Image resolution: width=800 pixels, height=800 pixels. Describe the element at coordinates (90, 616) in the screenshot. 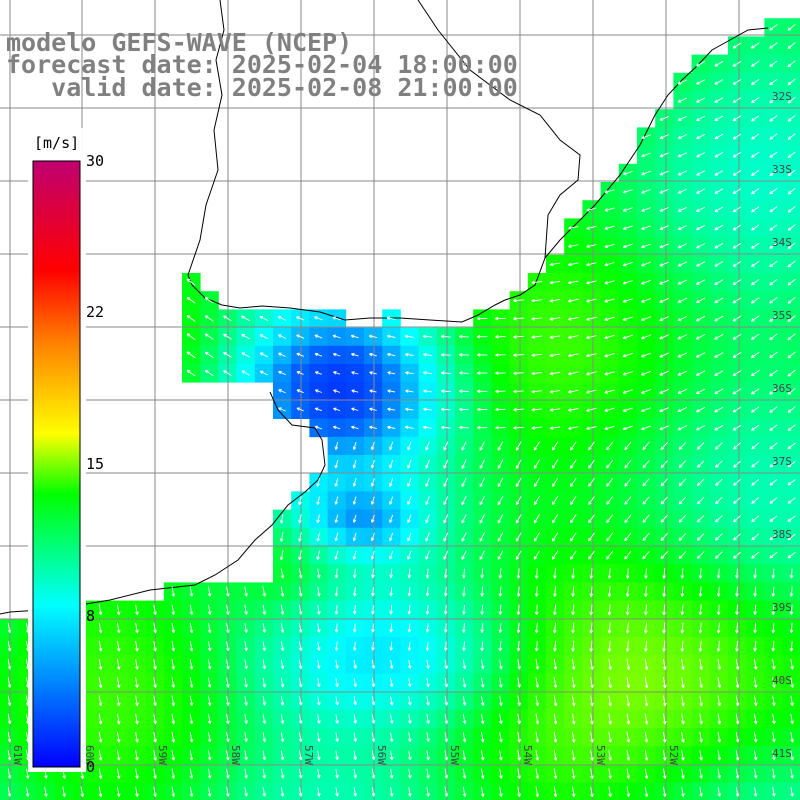

I see `colorbar-tick-8: 8` at that location.